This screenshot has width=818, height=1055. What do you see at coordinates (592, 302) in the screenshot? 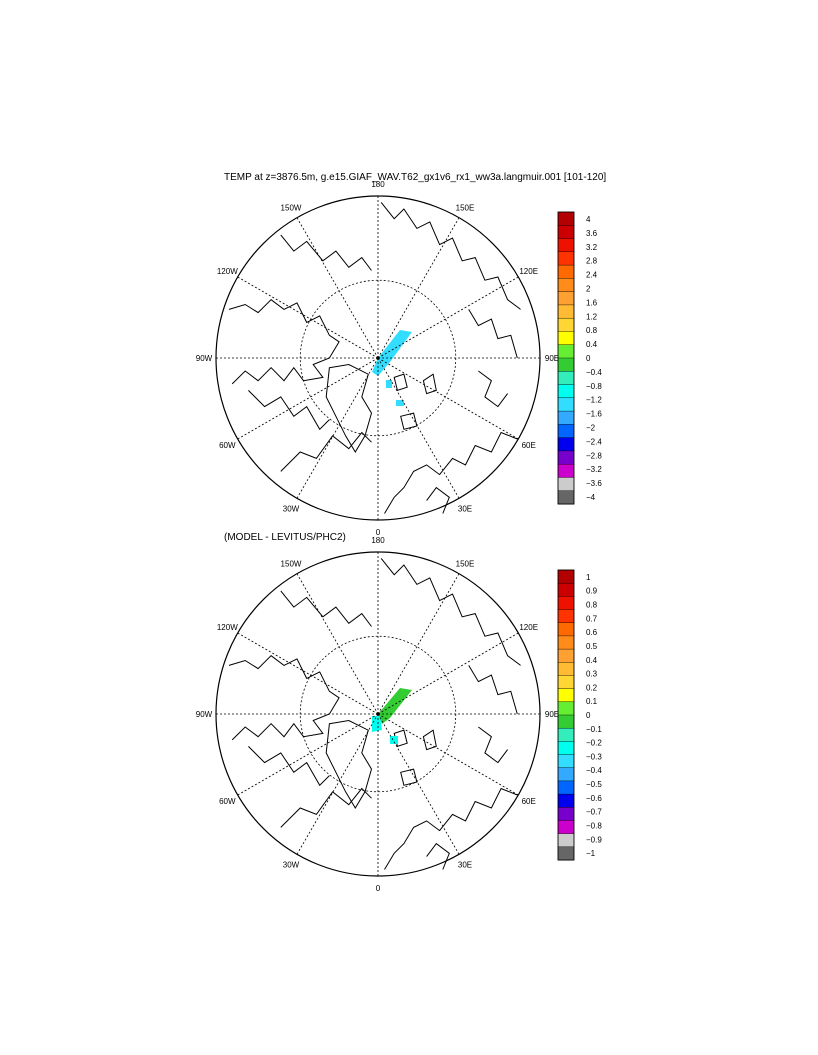
I see `colorbar-label: 1.6` at bounding box center [592, 302].